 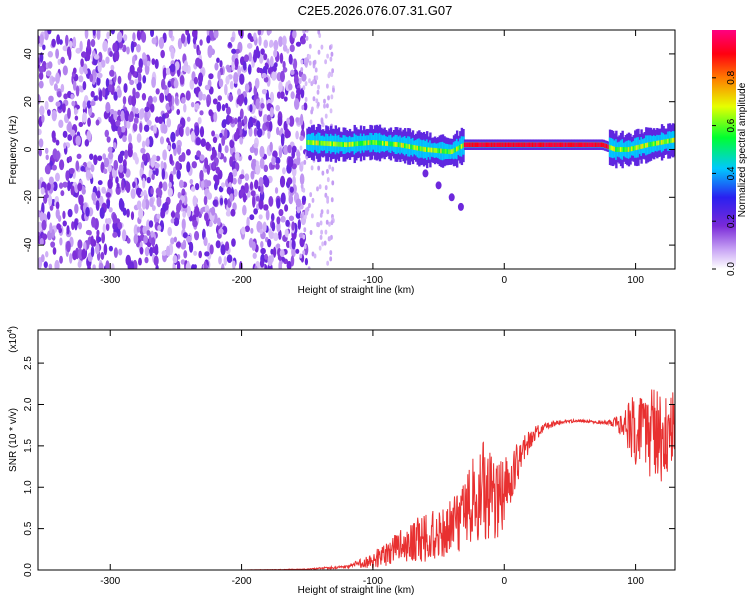 What do you see at coordinates (28, 102) in the screenshot?
I see `heatmap-ytick-label: 20` at bounding box center [28, 102].